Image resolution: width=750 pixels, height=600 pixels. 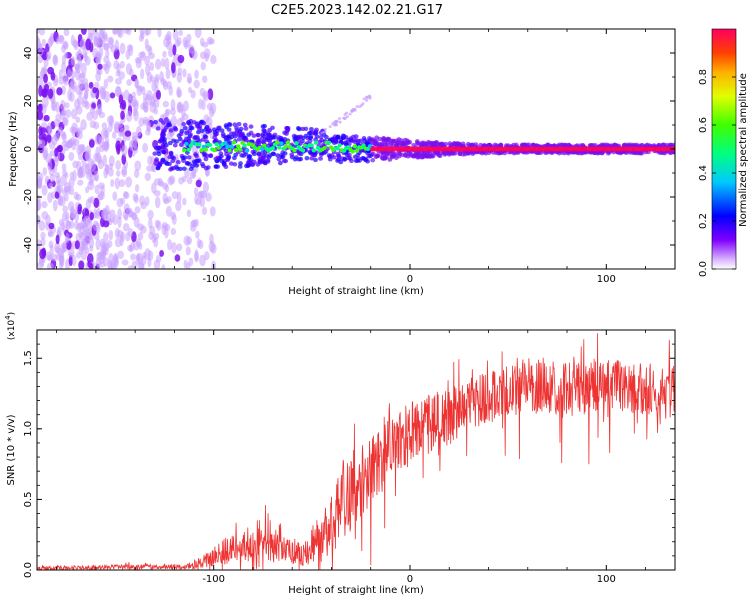 What do you see at coordinates (28, 101) in the screenshot?
I see `y-tick-label: 20` at bounding box center [28, 101].